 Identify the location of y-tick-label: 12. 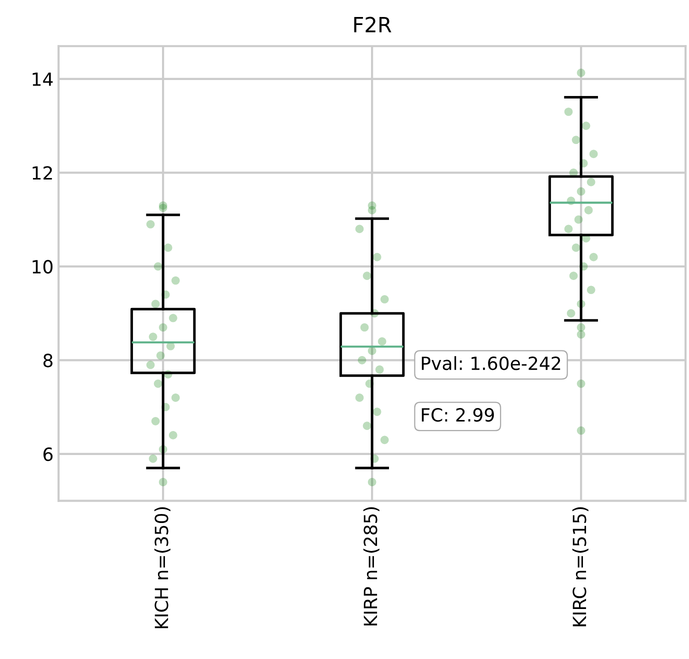
(42, 173).